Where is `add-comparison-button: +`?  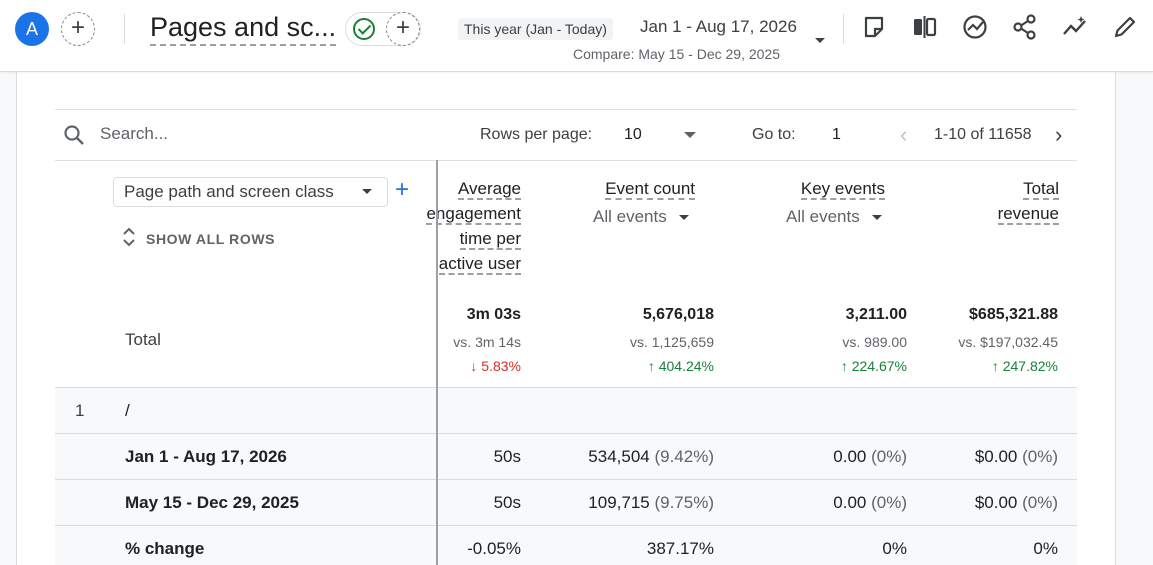
add-comparison-button: + is located at coordinates (78, 29).